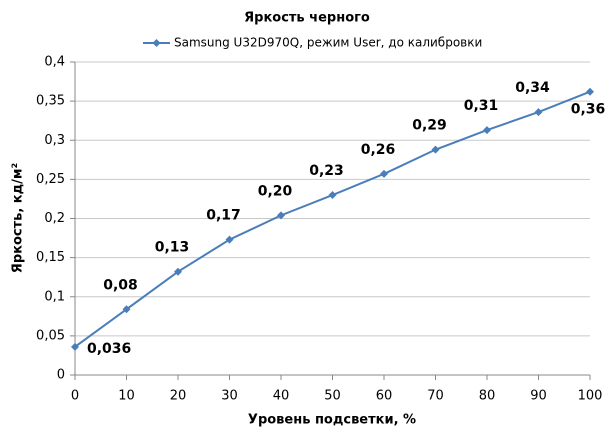 This screenshot has height=436, width=613. What do you see at coordinates (75, 396) in the screenshot?
I see `x-tick-label: 0` at bounding box center [75, 396].